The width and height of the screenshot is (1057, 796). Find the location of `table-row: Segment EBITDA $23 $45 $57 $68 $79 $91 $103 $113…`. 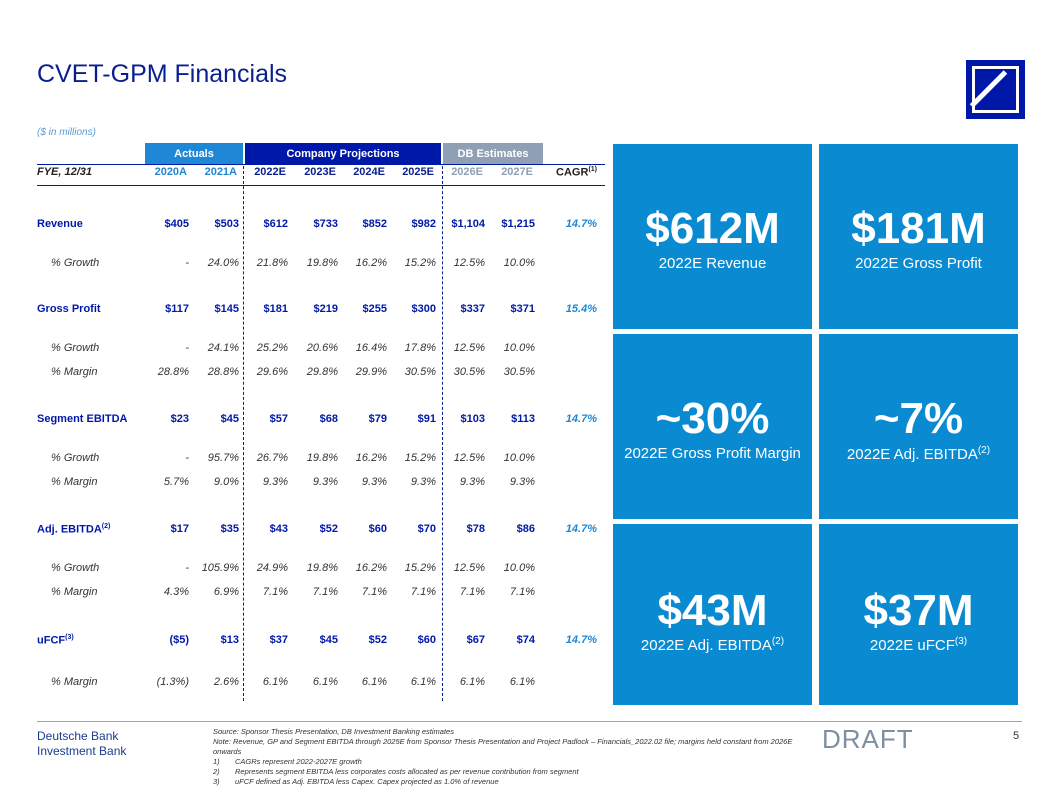

table-row: Segment EBITDA $23 $45 $57 $68 $79 $91 $103 $113… is located at coordinates (321, 422).